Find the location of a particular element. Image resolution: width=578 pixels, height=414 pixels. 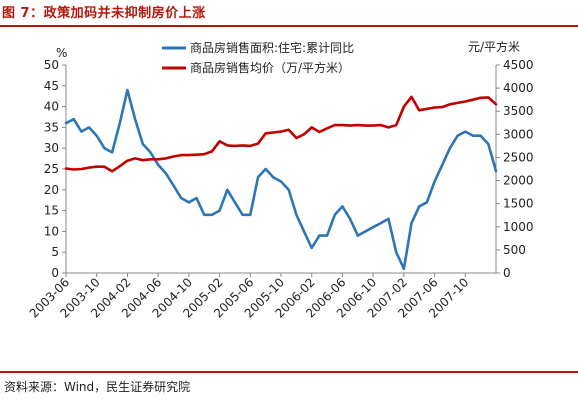

left-tick-label: 10 is located at coordinates (51, 231).